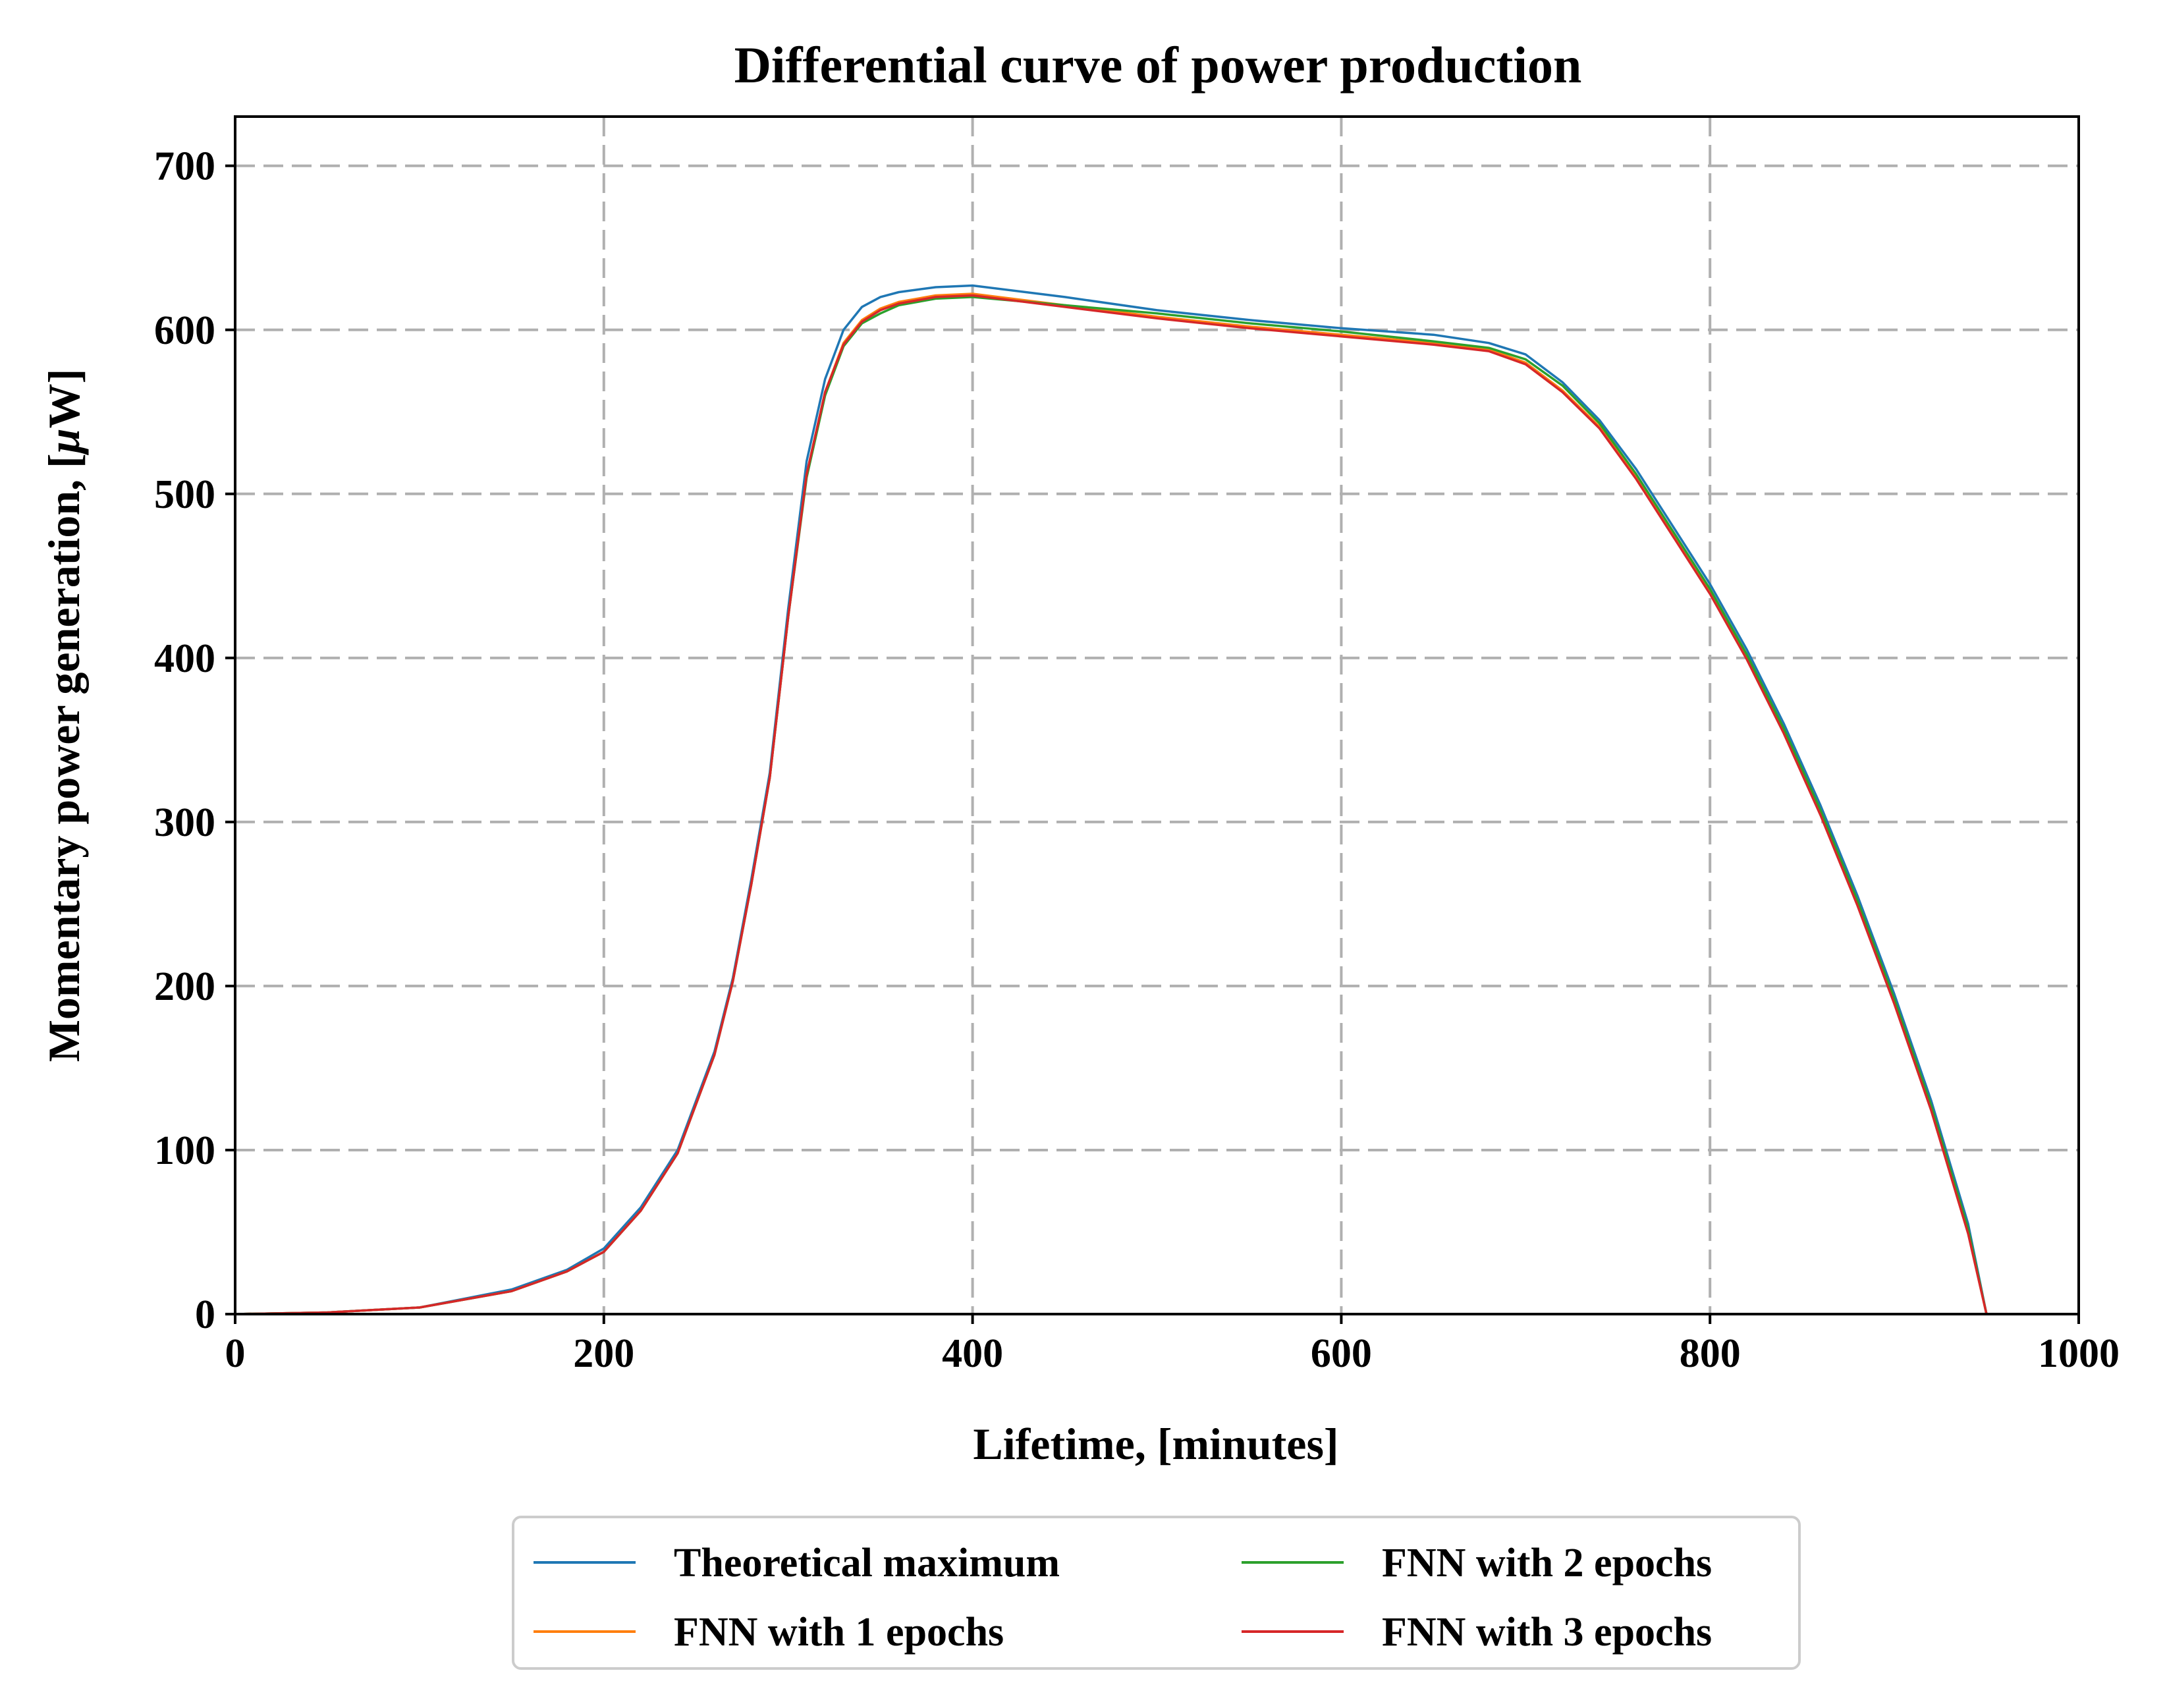  I want to click on x-axis-ticks: 0 200 400 600 800 1000, so click(1172, 1345).